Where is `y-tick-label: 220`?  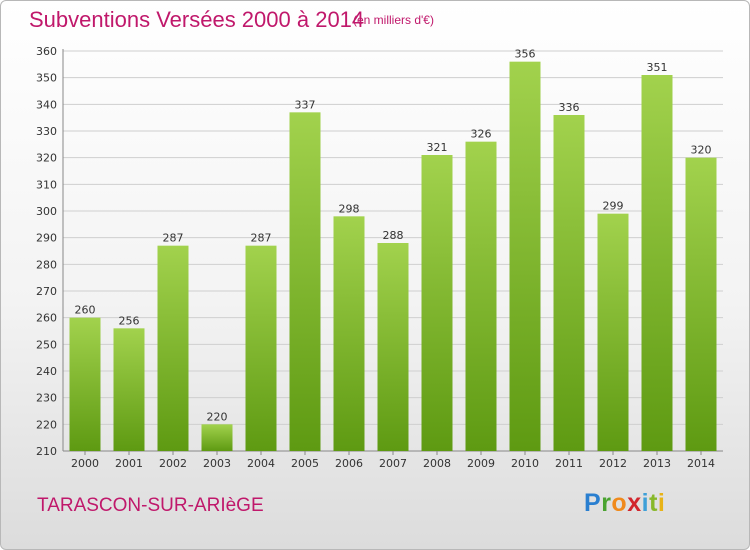
y-tick-label: 220 is located at coordinates (46, 424).